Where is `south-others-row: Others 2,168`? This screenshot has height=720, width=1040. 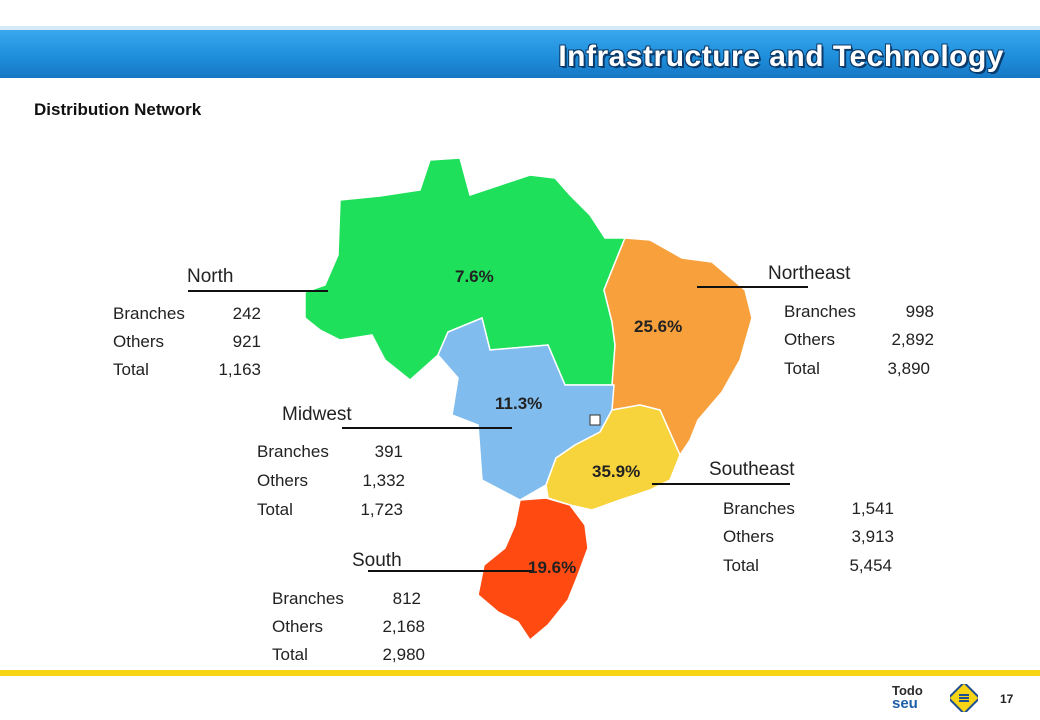
south-others-row: Others 2,168 is located at coordinates (348, 629).